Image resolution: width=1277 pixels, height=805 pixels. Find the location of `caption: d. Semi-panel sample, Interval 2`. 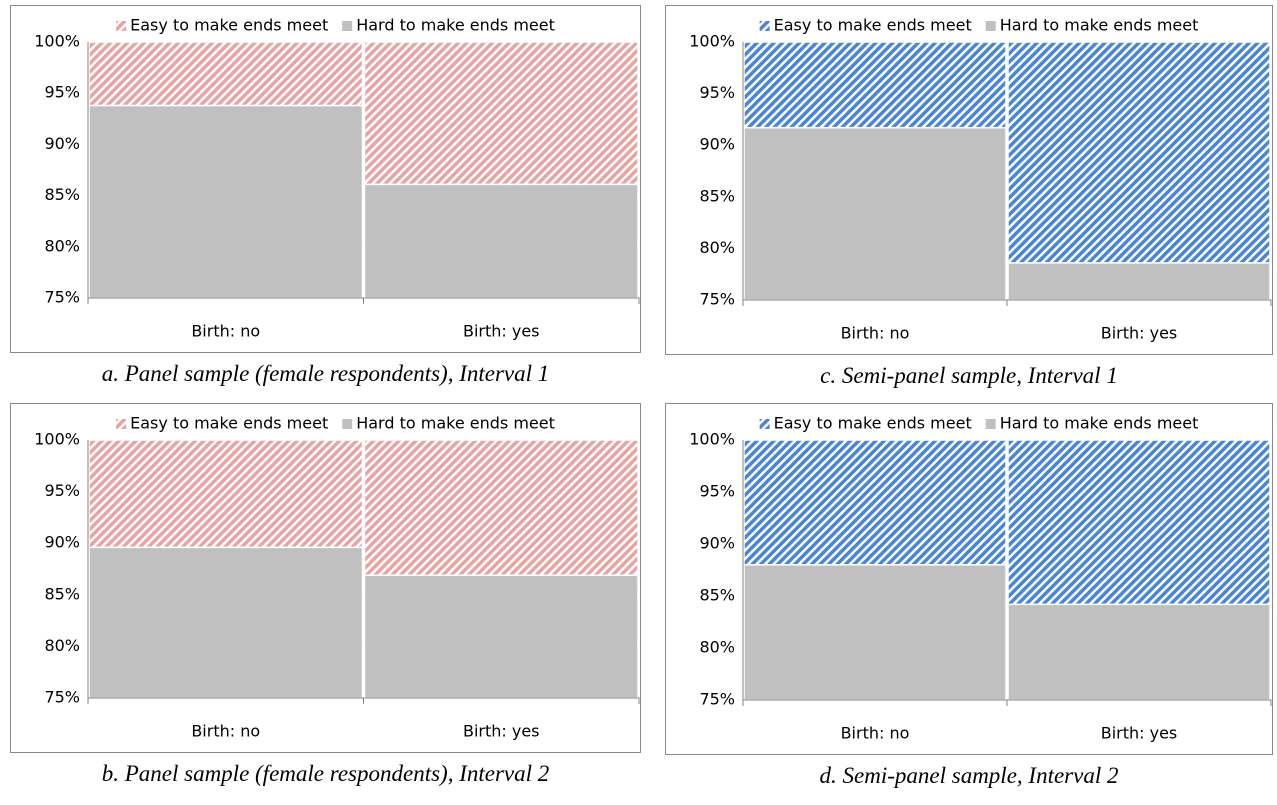

caption: d. Semi-panel sample, Interval 2 is located at coordinates (969, 775).